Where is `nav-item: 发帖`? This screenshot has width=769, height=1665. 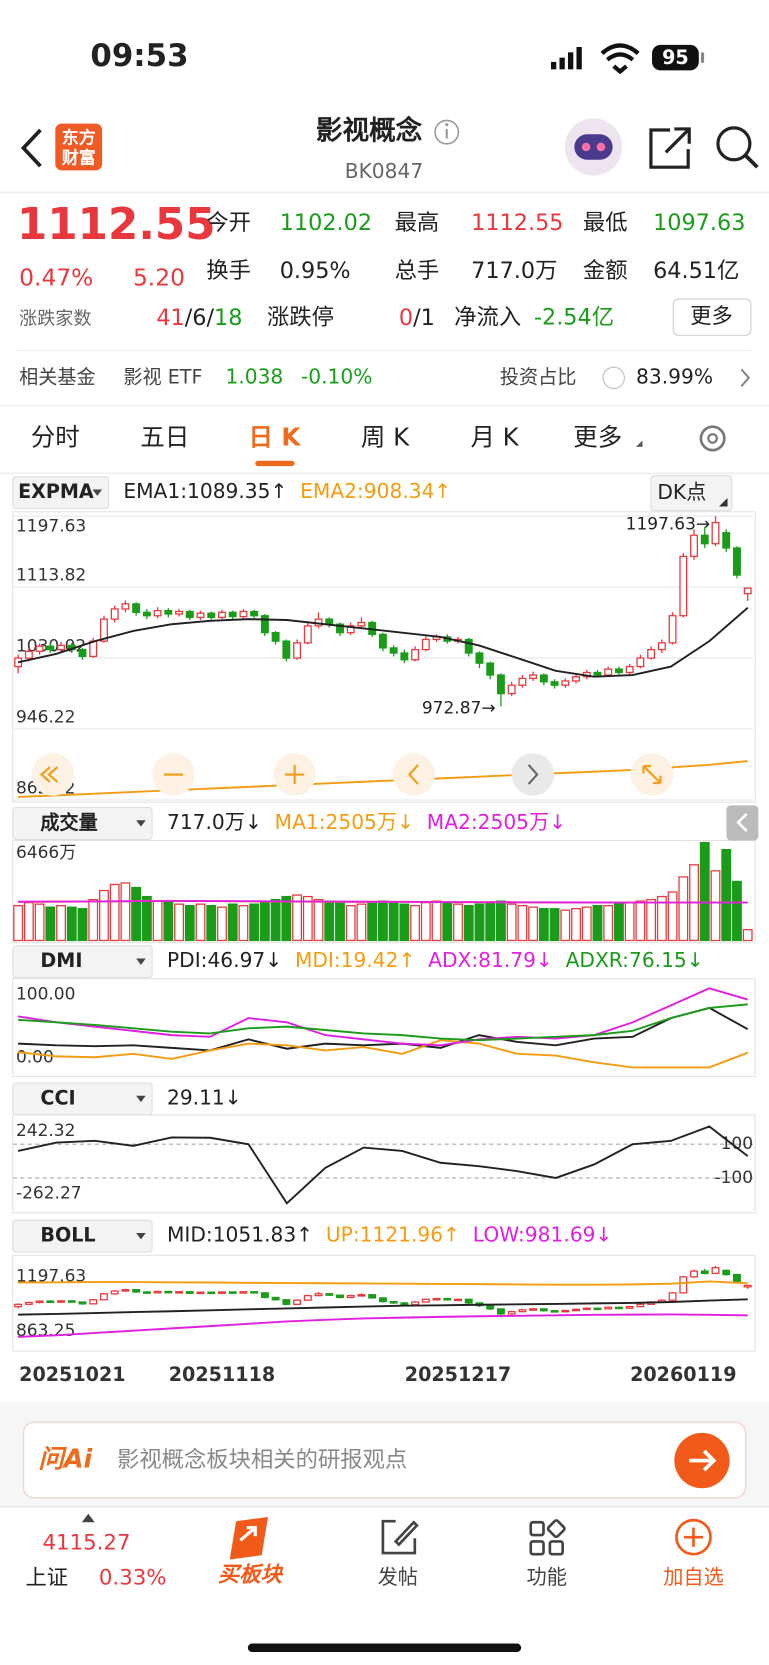 nav-item: 发帖 is located at coordinates (398, 1577).